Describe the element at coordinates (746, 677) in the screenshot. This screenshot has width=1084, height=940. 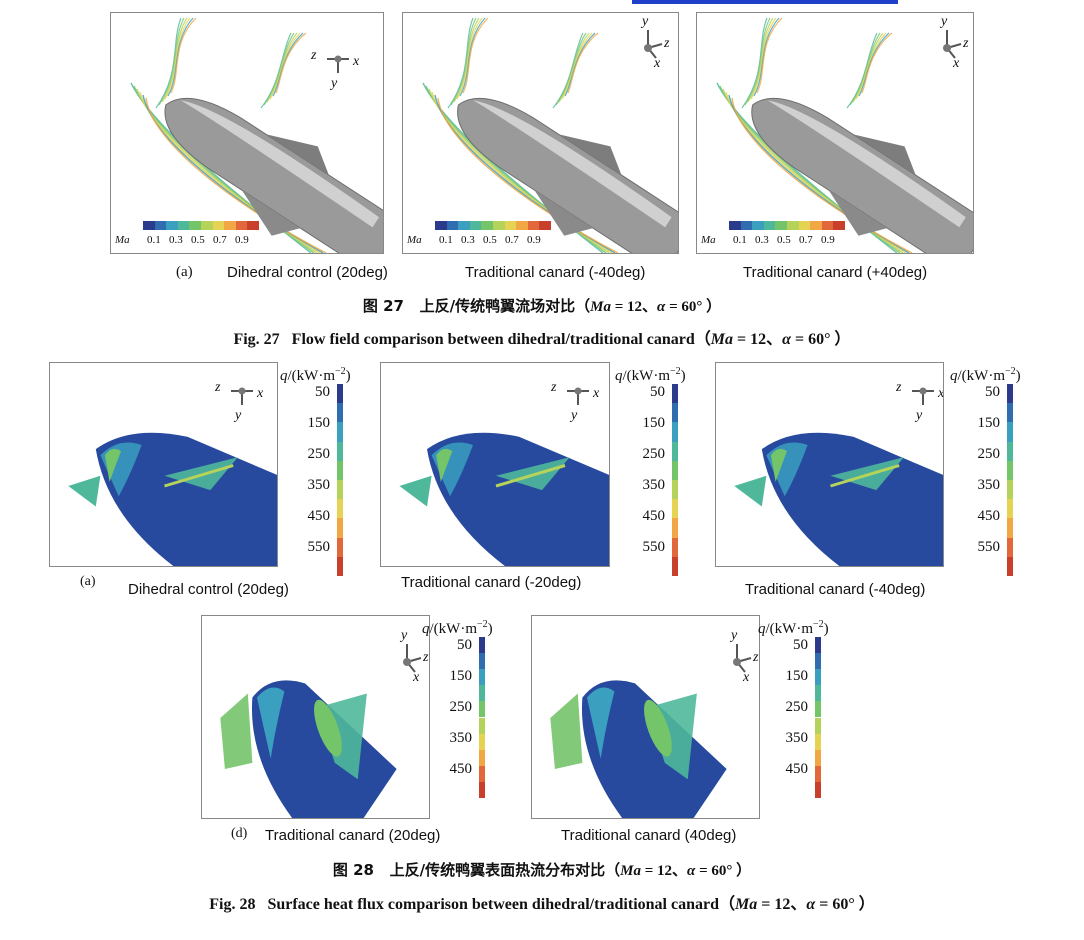
I see `fig28-row2-panel-2-axes-c: x` at that location.